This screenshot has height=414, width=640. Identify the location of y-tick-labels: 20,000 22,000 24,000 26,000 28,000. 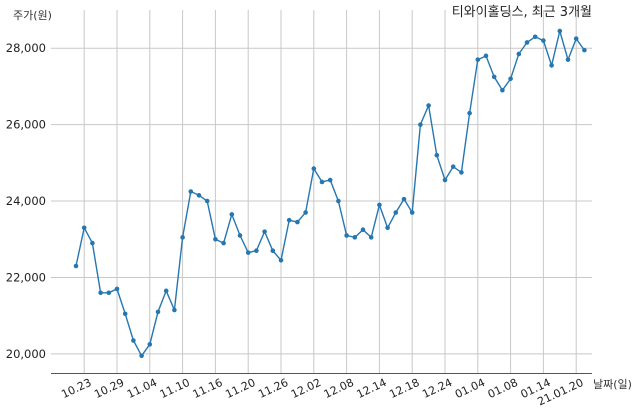
(26, 201).